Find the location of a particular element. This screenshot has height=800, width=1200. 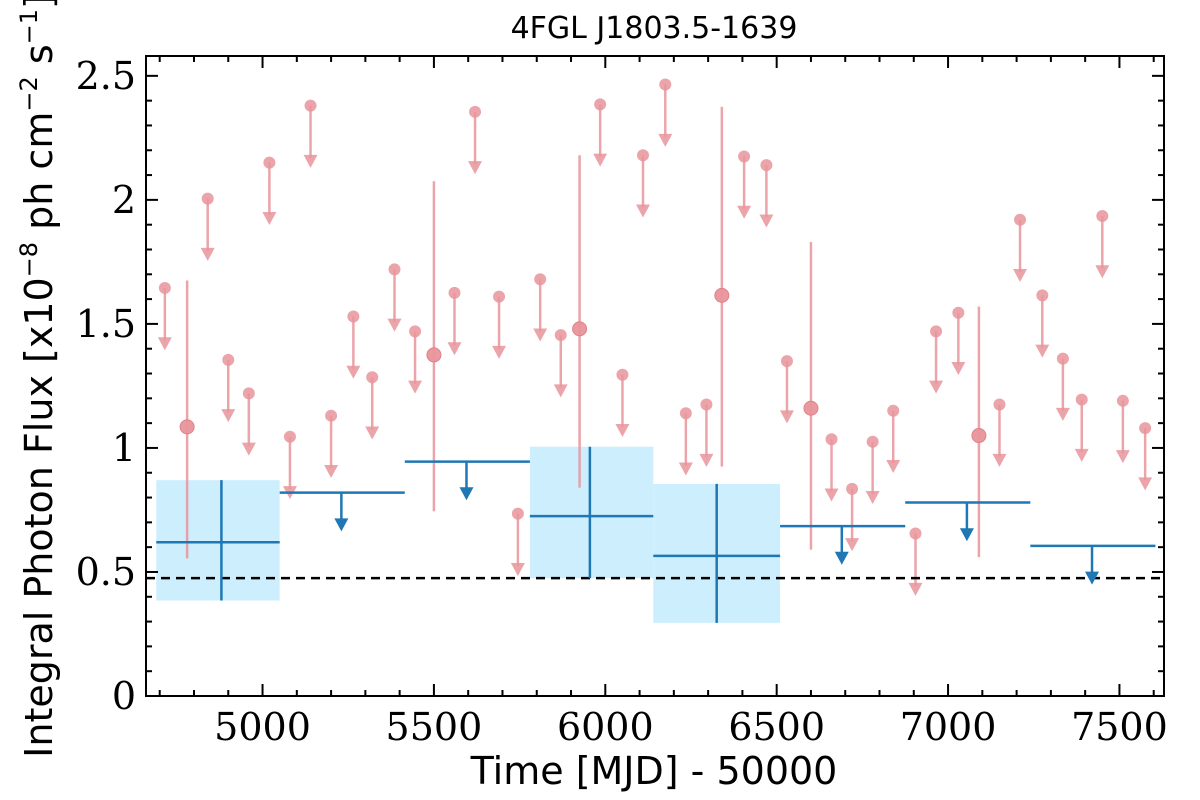

y-tick-label: 2 is located at coordinates (124, 200).